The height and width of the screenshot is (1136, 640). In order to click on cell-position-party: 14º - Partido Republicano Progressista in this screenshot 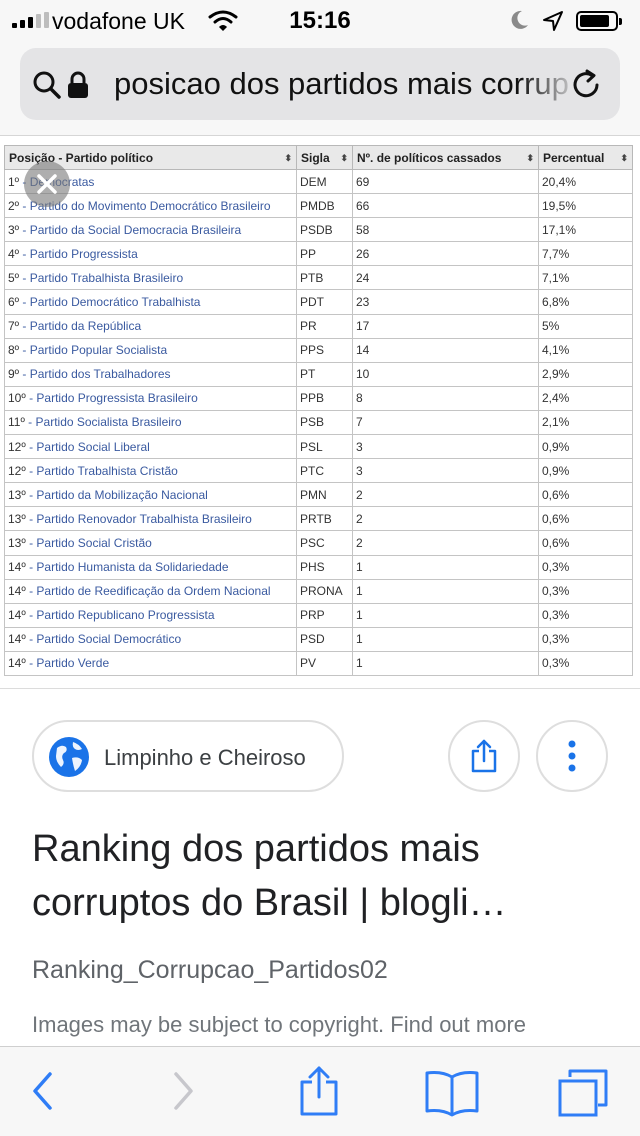, I will do `click(150, 615)`.